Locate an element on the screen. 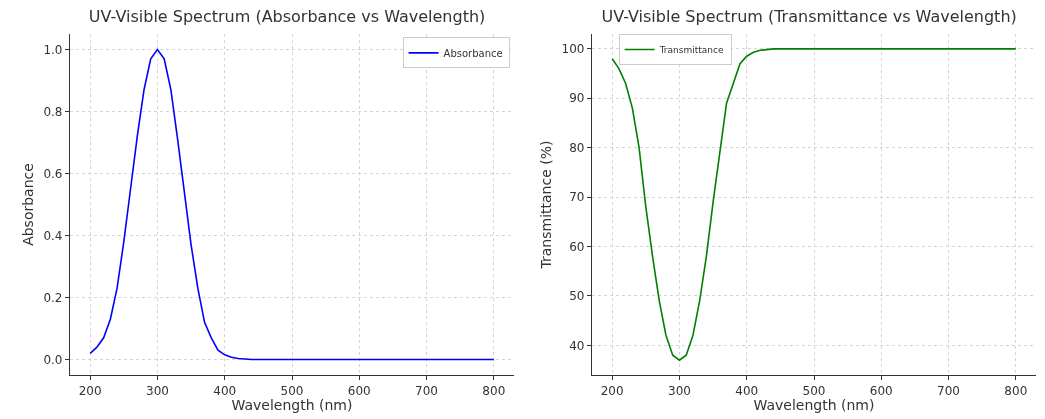 The height and width of the screenshot is (419, 1045). y-tick-label: 80 is located at coordinates (577, 147).